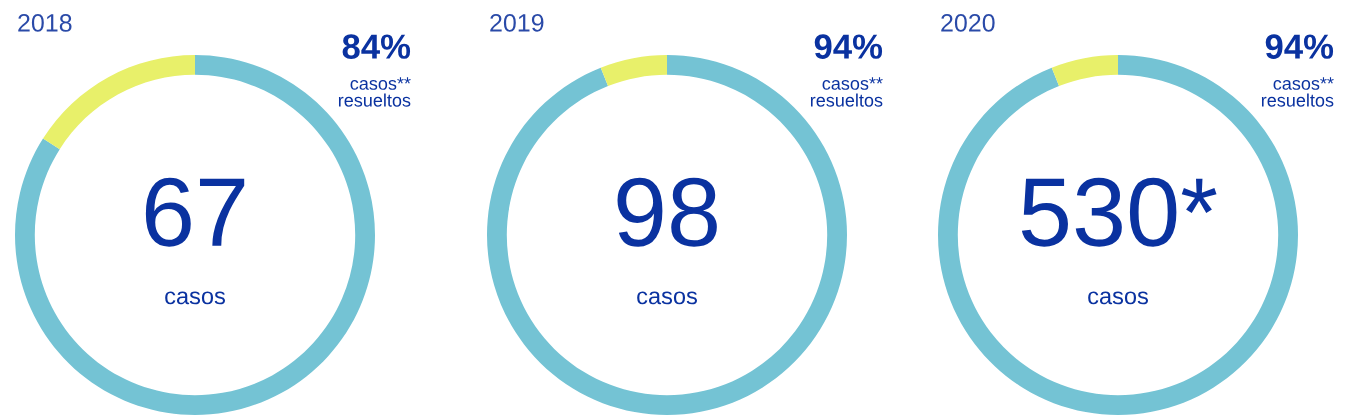 Image resolution: width=1349 pixels, height=418 pixels. Describe the element at coordinates (1119, 212) in the screenshot. I see `text: 530*` at that location.